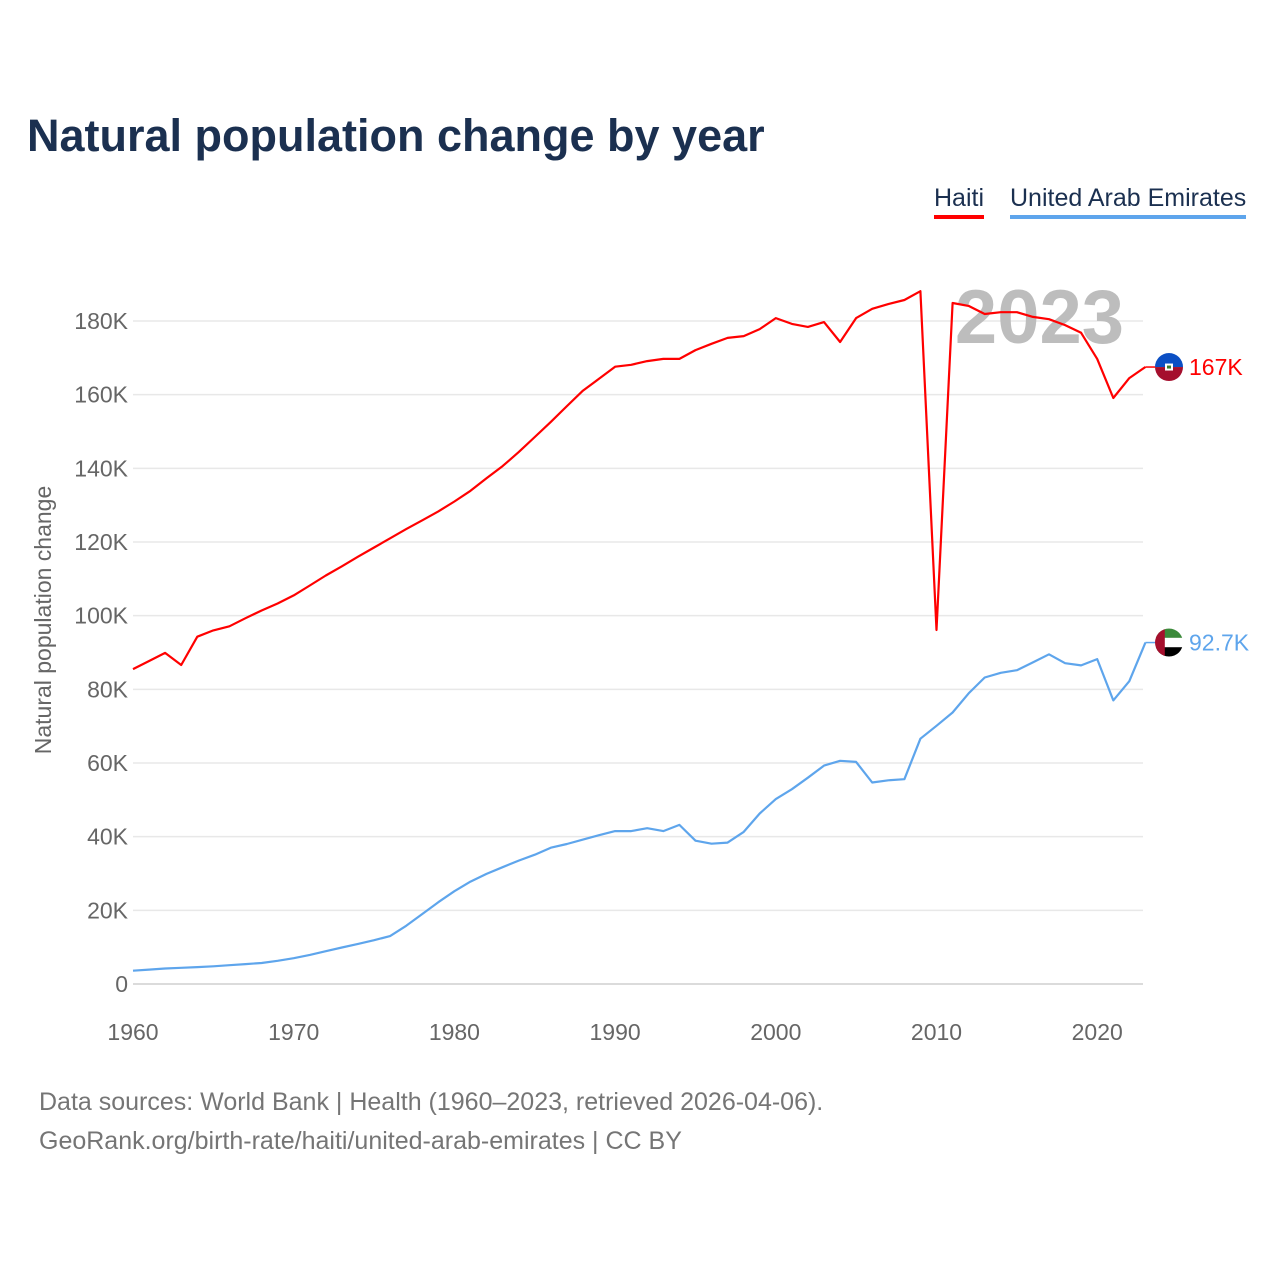 The height and width of the screenshot is (1280, 1280). What do you see at coordinates (1128, 201) in the screenshot?
I see `legend-item-uae: United Arab Emirates` at bounding box center [1128, 201].